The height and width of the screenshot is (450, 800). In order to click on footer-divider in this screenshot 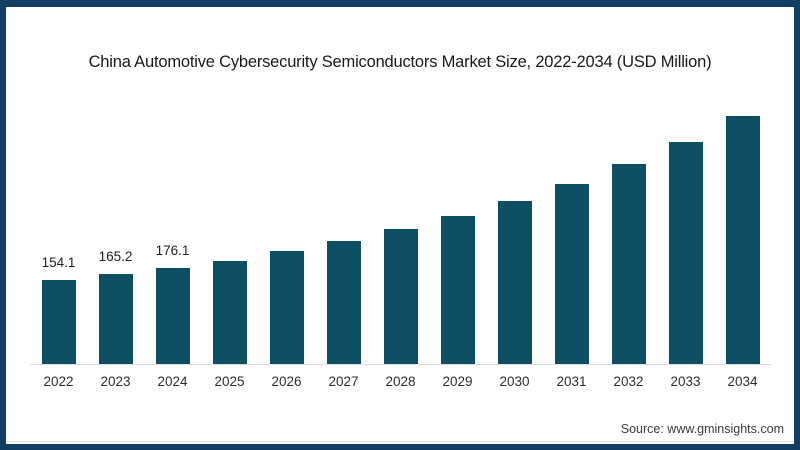, I will do `click(400, 441)`.